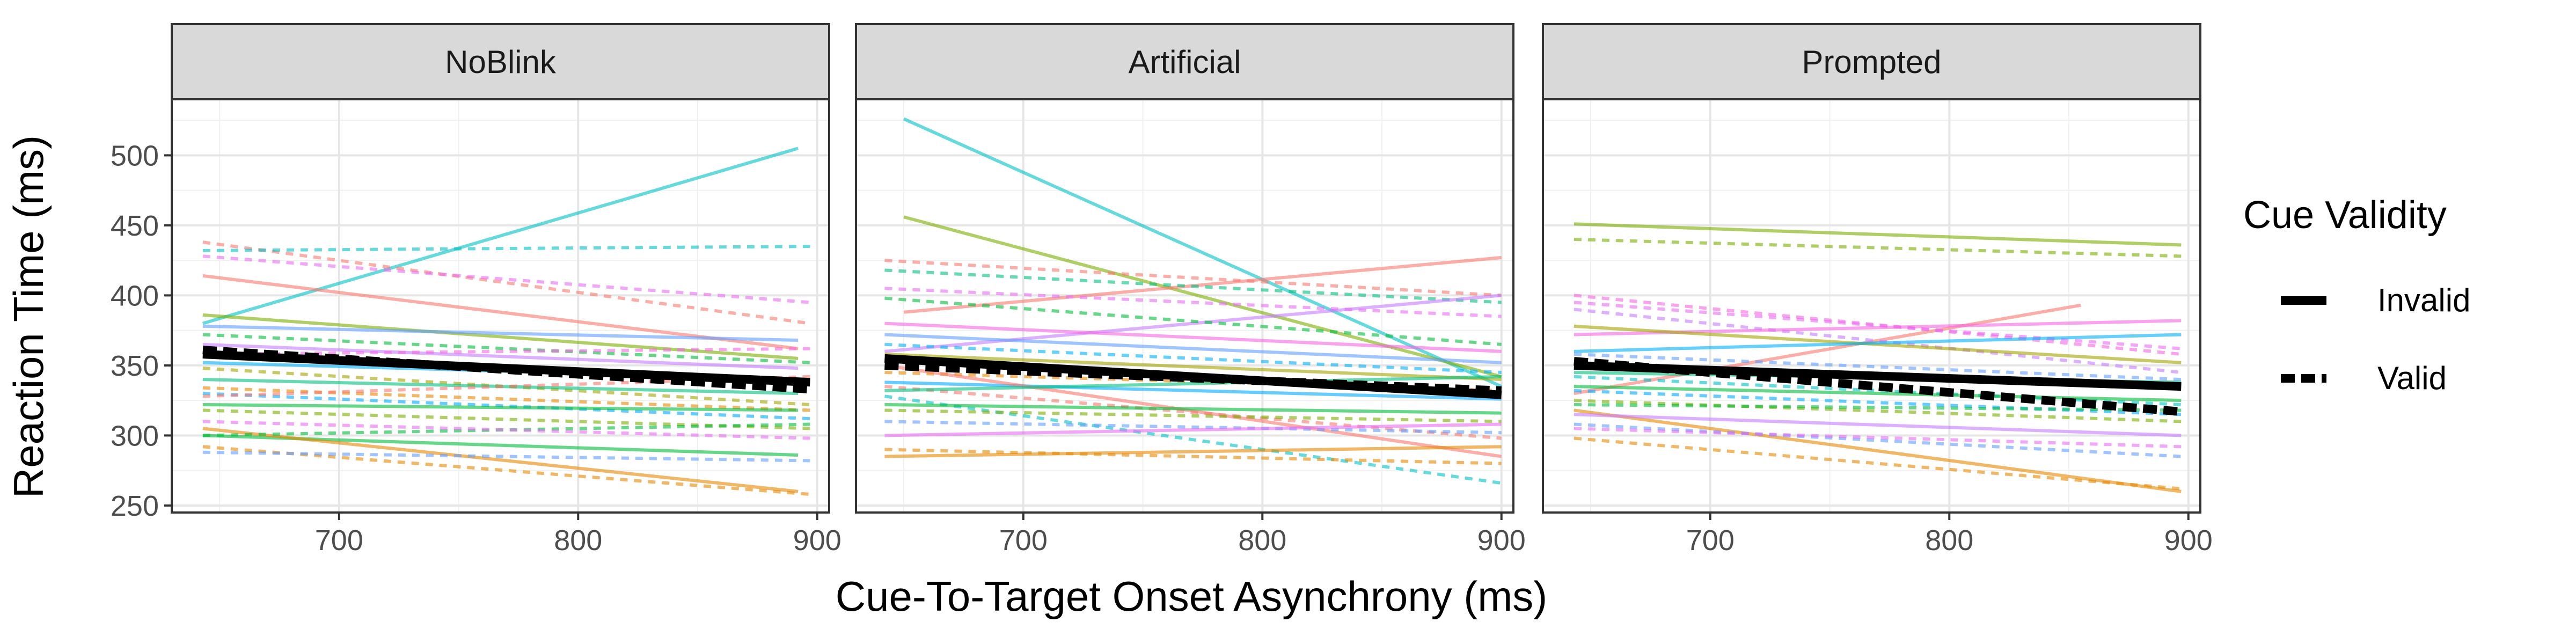 The image size is (2576, 644). I want to click on y-tick-label: 300, so click(135, 436).